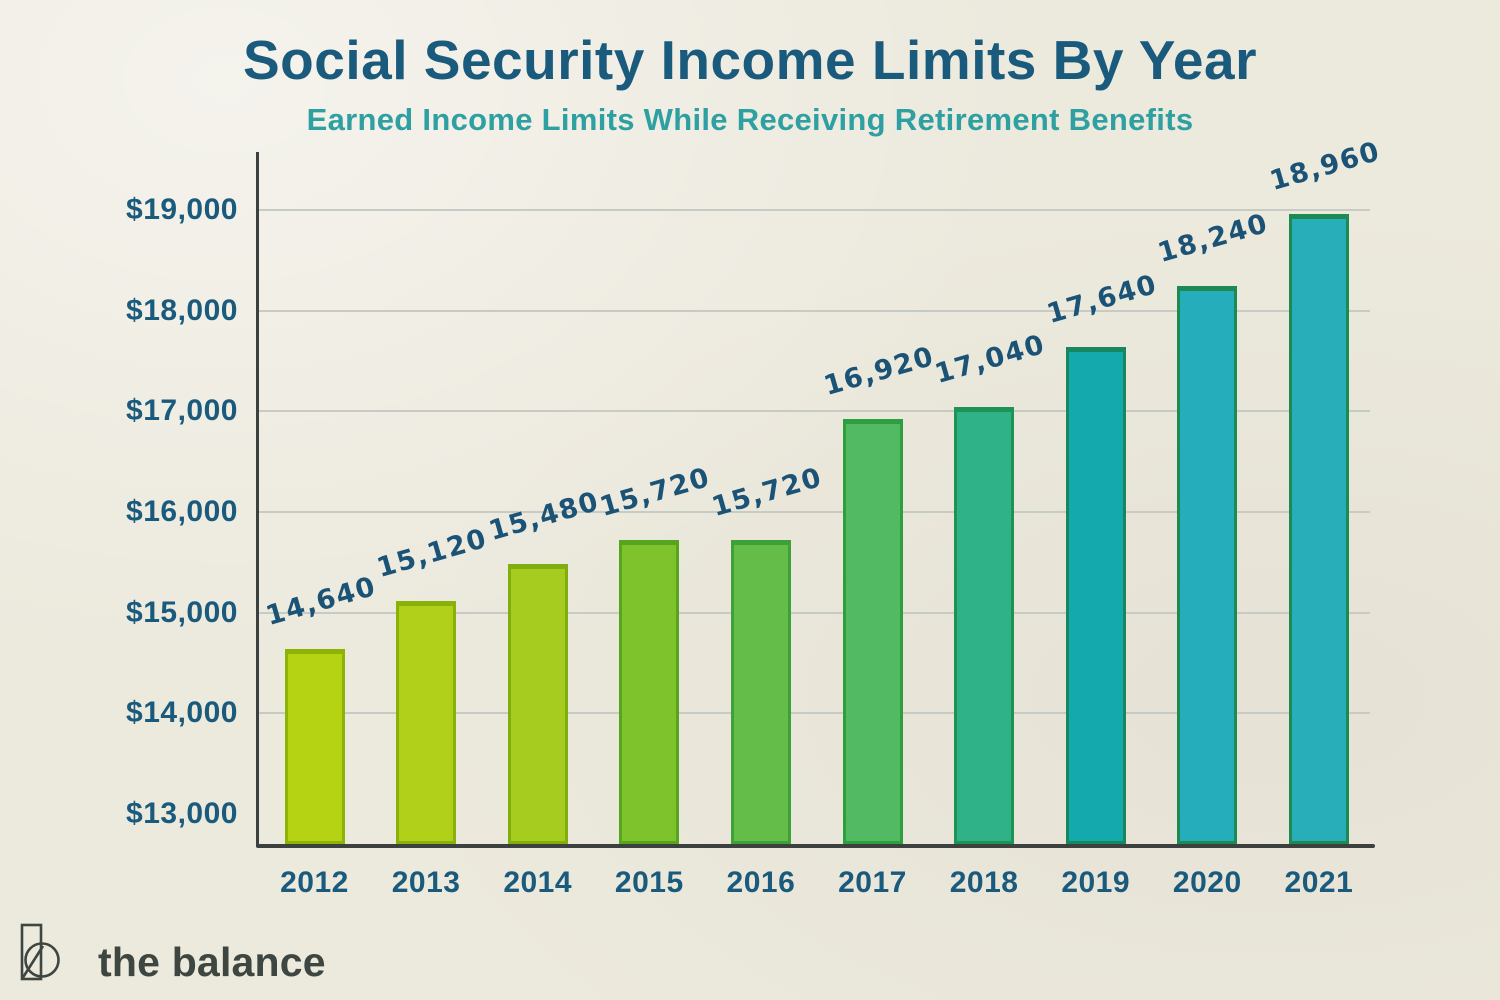 This screenshot has width=1500, height=1000. Describe the element at coordinates (984, 882) in the screenshot. I see `x-axis-tick-label: 2018` at that location.